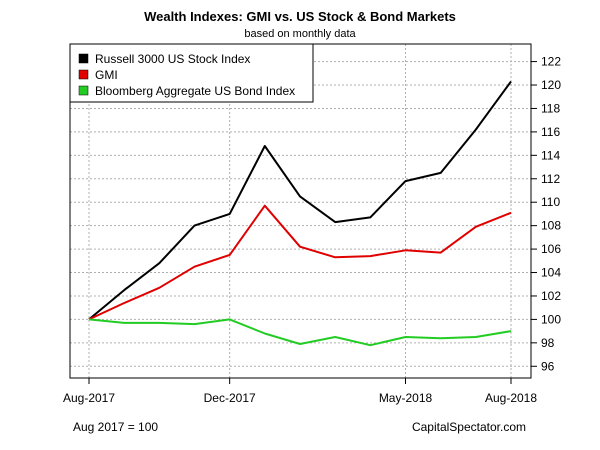 Image resolution: width=600 pixels, height=450 pixels. What do you see at coordinates (551, 296) in the screenshot?
I see `y-tick-label: 102` at bounding box center [551, 296].